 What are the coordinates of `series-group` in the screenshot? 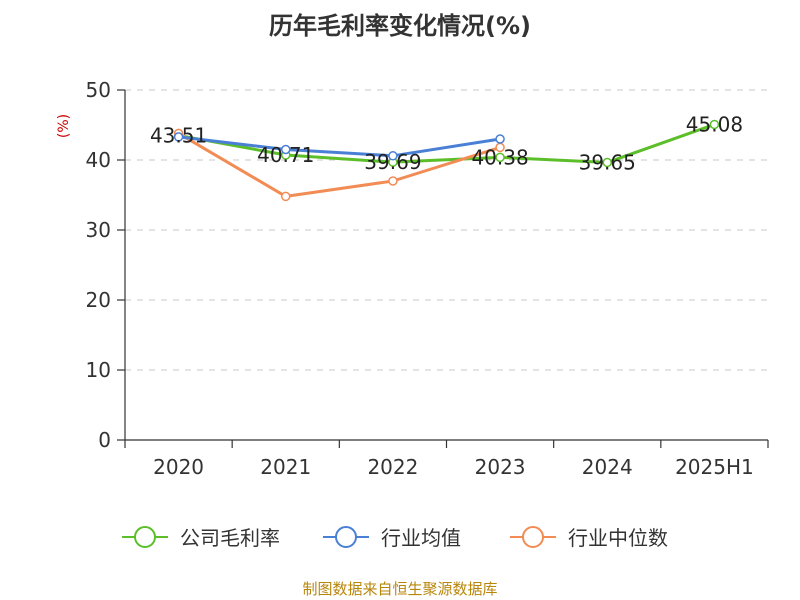 It's located at (446, 160).